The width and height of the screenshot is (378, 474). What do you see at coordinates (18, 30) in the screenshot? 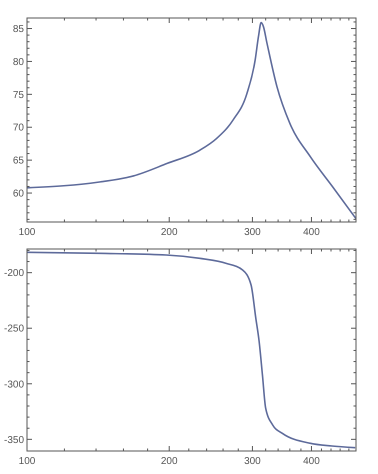
I see `y-tick-label: 85` at bounding box center [18, 30].